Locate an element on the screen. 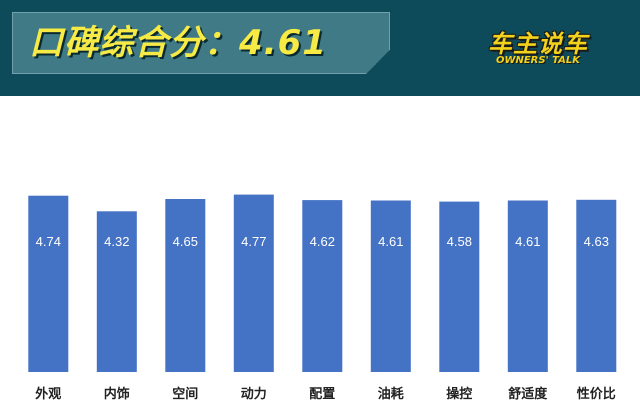 The width and height of the screenshot is (640, 414). category-label: 内饰 is located at coordinates (117, 394).